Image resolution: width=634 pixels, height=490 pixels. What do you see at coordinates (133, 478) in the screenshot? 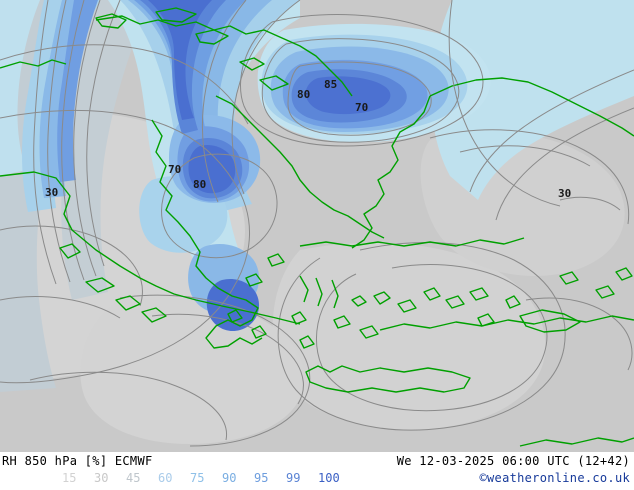
I see `scale-tick: 45` at bounding box center [133, 478].